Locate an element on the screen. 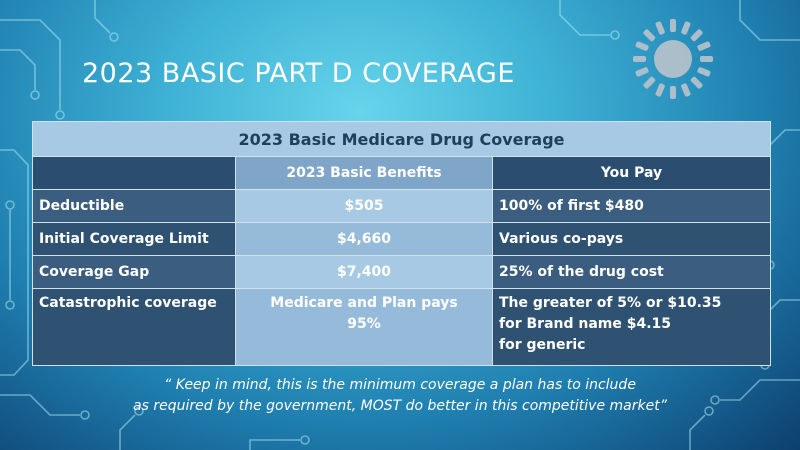 The height and width of the screenshot is (450, 800). row-you-pay: Various co-pays is located at coordinates (631, 239).